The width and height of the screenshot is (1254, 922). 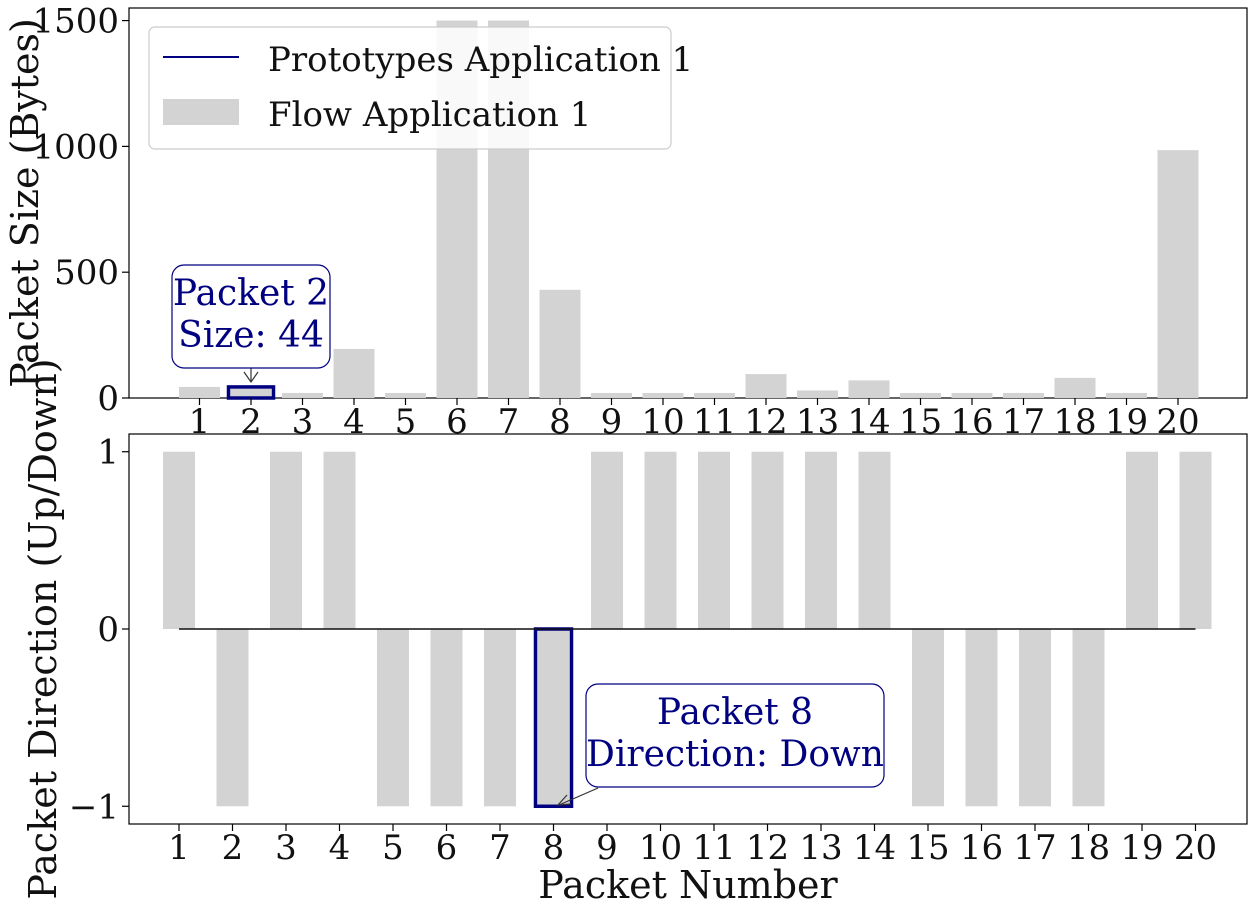 What do you see at coordinates (43, 628) in the screenshot?
I see `direction-y-axis-title: Packet Direction (Up/Down)` at bounding box center [43, 628].